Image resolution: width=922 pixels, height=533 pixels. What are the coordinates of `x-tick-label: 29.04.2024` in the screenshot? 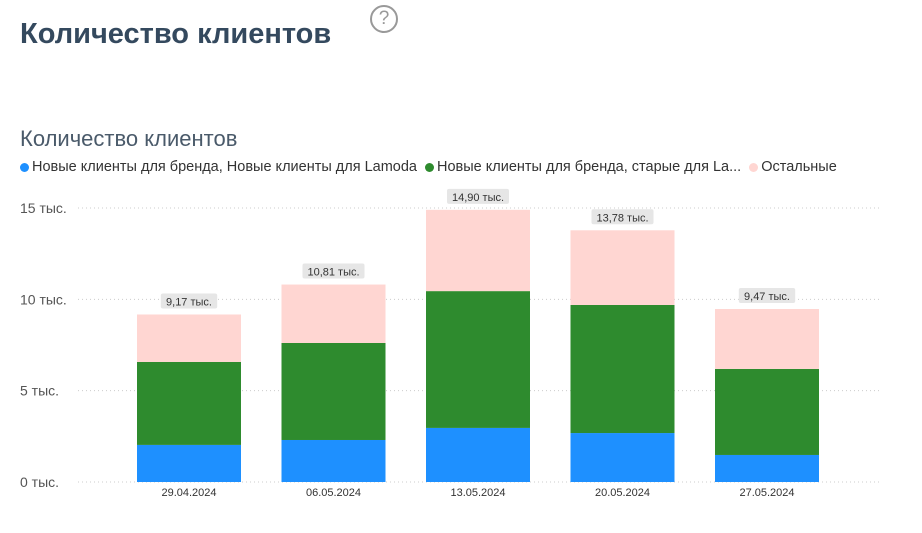 It's located at (188, 493).